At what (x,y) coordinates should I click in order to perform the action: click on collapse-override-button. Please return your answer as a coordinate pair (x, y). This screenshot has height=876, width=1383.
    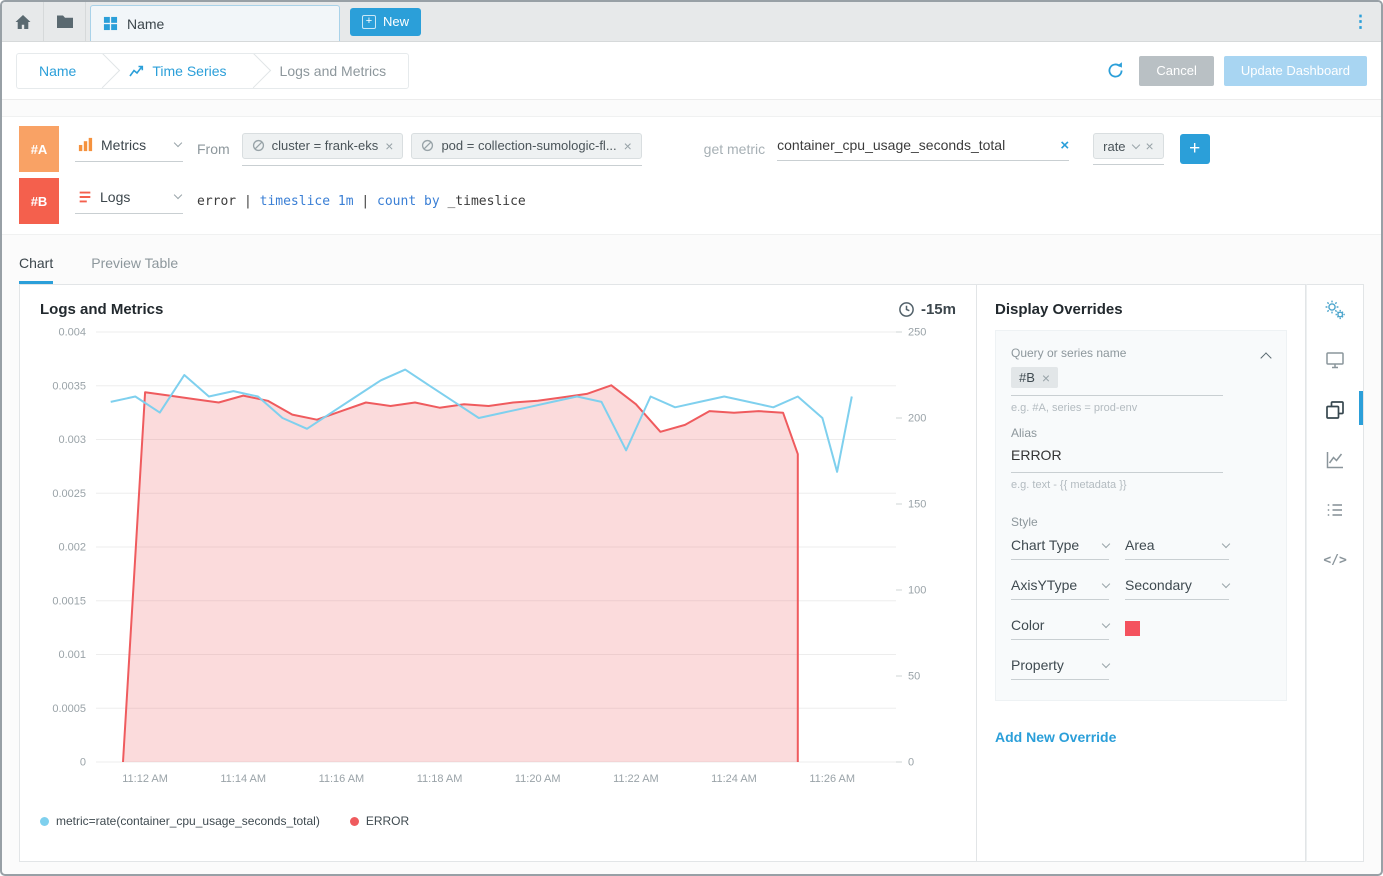
    Looking at the image, I should click on (1266, 358).